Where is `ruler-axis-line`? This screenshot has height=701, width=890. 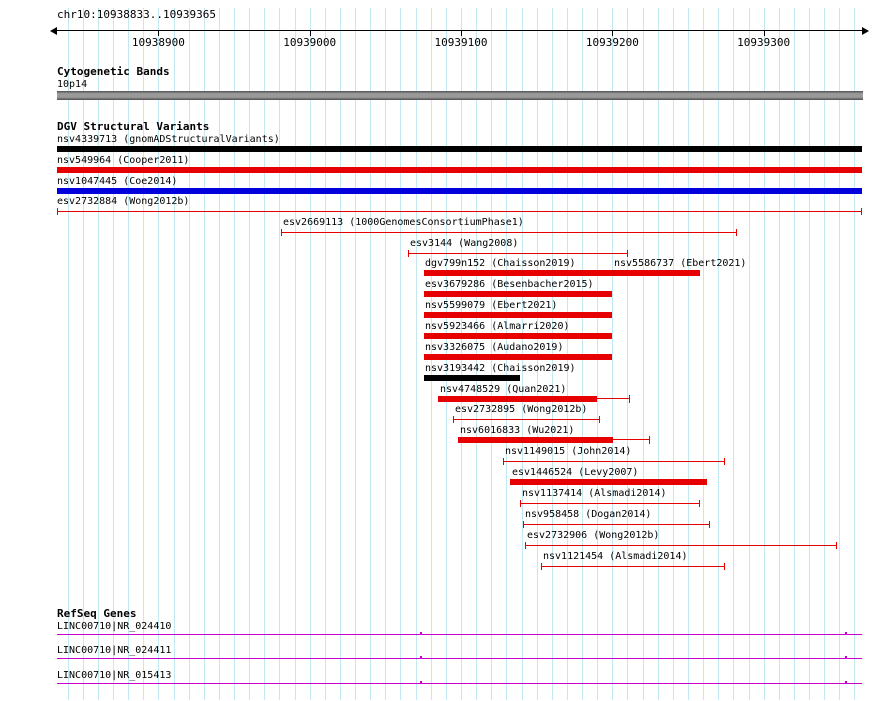 ruler-axis-line is located at coordinates (459, 30).